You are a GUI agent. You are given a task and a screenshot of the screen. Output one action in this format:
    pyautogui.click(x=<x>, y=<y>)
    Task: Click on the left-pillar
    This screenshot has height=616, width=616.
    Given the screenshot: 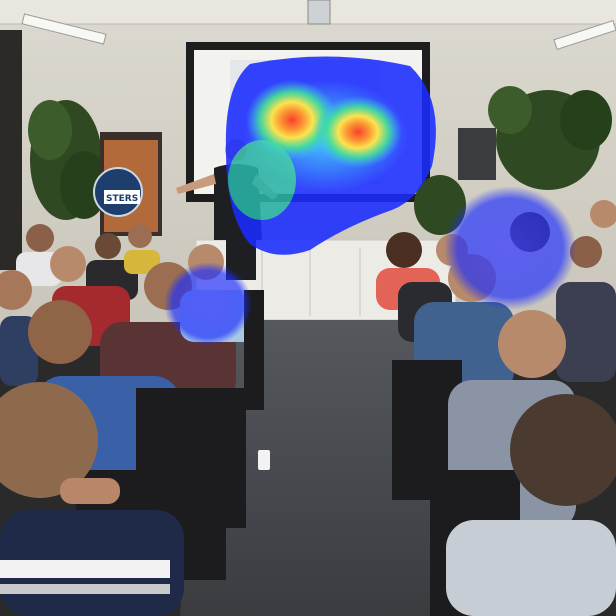 What is the action you would take?
    pyautogui.click(x=11, y=150)
    